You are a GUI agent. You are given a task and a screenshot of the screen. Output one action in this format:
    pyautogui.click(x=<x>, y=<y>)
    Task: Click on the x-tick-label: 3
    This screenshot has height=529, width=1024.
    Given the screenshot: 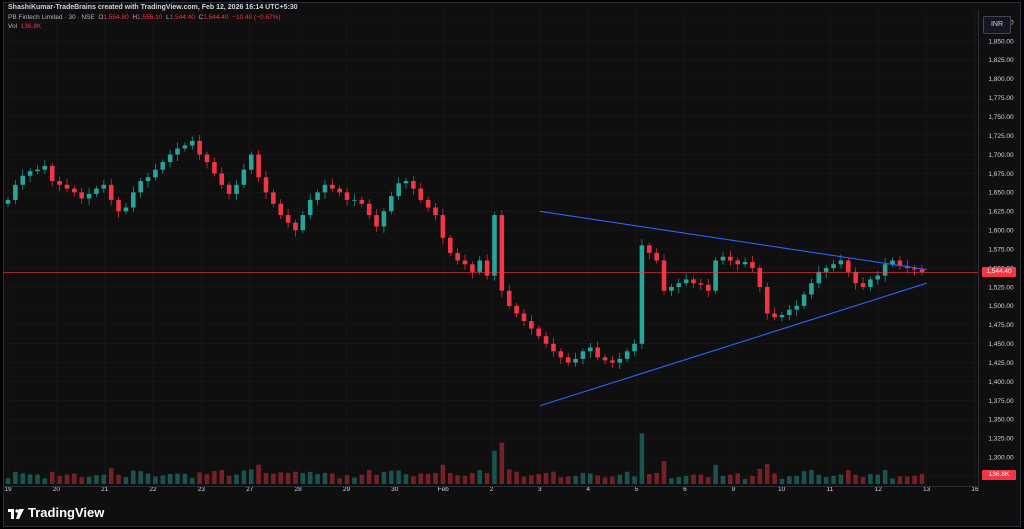 What is the action you would take?
    pyautogui.click(x=540, y=489)
    